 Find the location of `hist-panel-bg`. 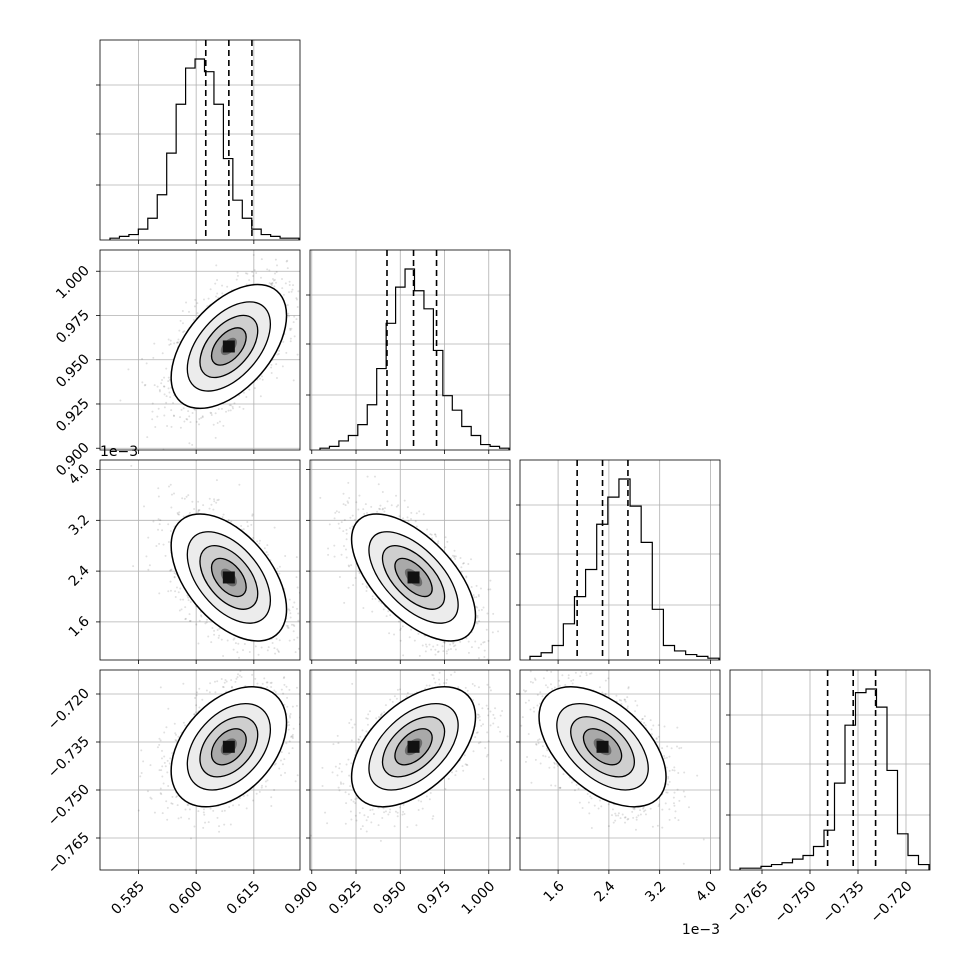

hist-panel-bg is located at coordinates (620, 560).